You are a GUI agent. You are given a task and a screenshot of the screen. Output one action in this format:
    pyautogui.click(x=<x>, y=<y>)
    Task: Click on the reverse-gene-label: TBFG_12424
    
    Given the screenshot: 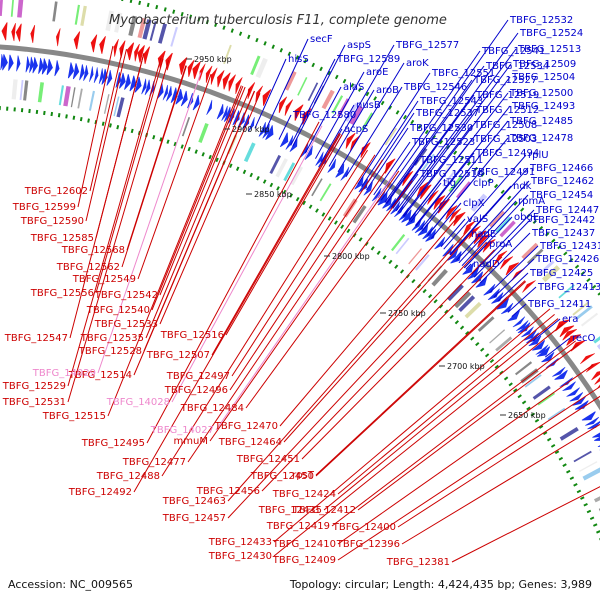 What is the action you would take?
    pyautogui.click(x=304, y=494)
    